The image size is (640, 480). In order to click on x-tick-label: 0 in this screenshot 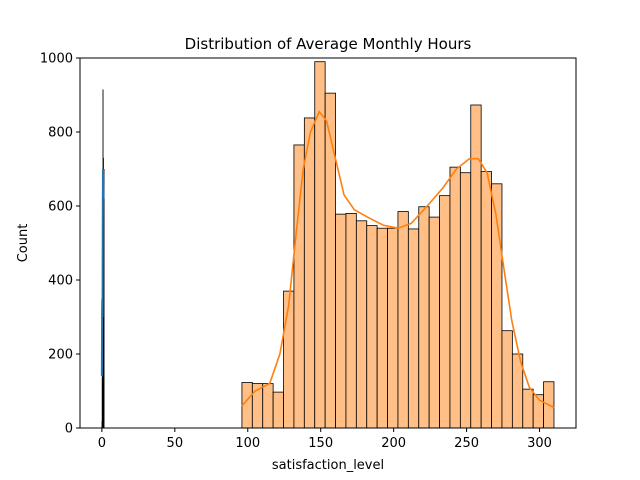, I will do `click(102, 443)`.